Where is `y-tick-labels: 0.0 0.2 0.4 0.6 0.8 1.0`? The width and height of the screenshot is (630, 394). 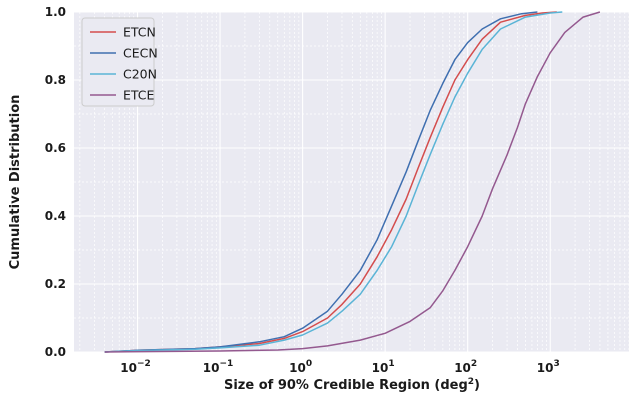
y-tick-labels: 0.0 0.2 0.4 0.6 0.8 1.0 is located at coordinates (55, 182).